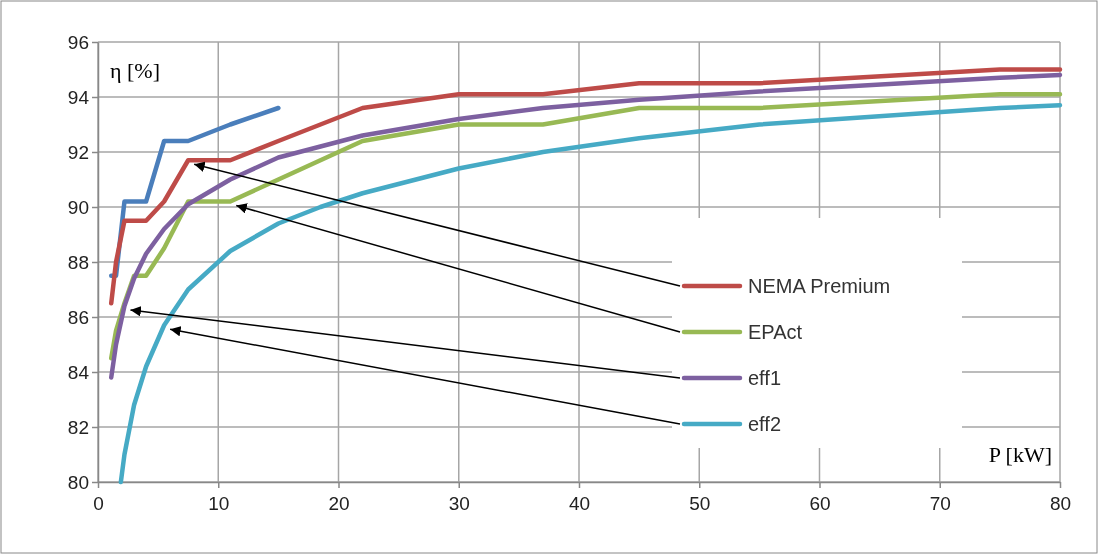 The height and width of the screenshot is (557, 1100). I want to click on x-tick-label: 20, so click(339, 503).